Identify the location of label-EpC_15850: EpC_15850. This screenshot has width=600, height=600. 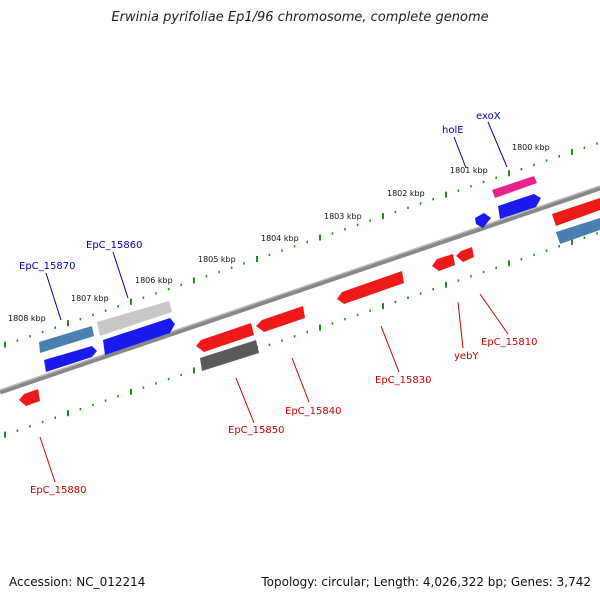
(256, 430).